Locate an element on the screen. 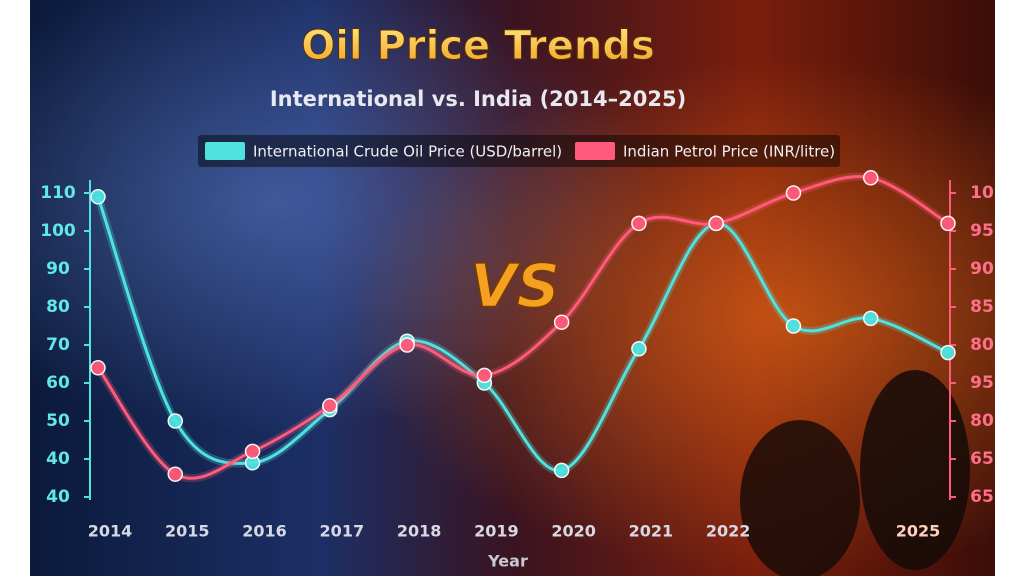 The height and width of the screenshot is (576, 1024). y2-tick-label: 85 is located at coordinates (982, 307).